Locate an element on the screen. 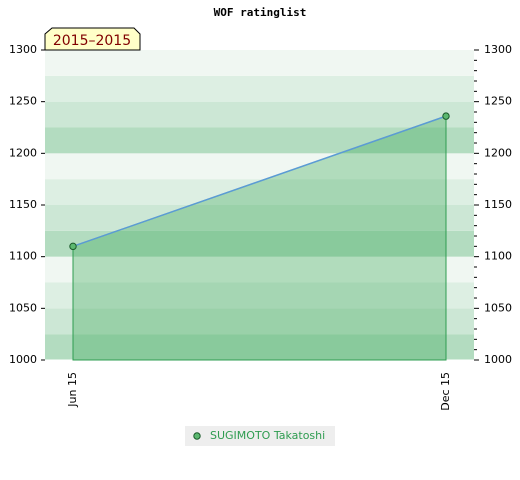 The width and height of the screenshot is (520, 480). y2-tick-label: 1000 is located at coordinates (498, 359).